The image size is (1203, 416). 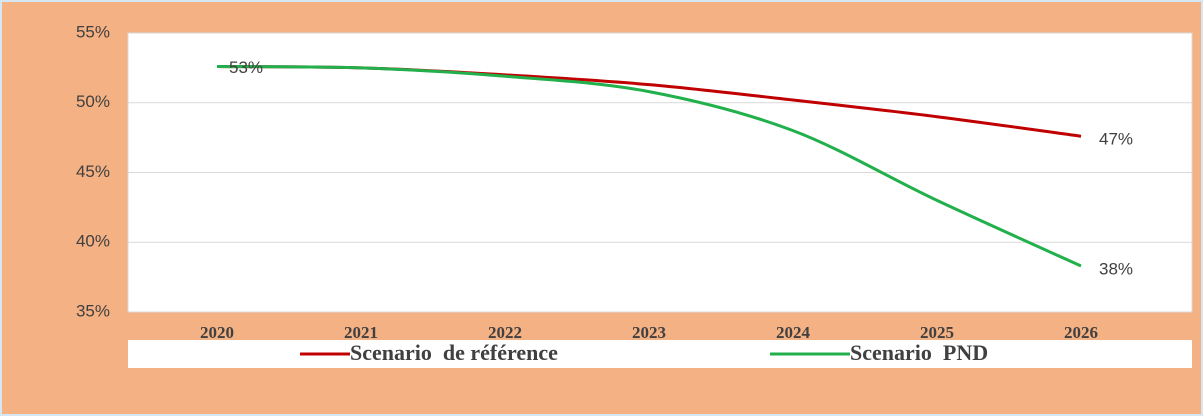 I want to click on legend-box, so click(x=660, y=354).